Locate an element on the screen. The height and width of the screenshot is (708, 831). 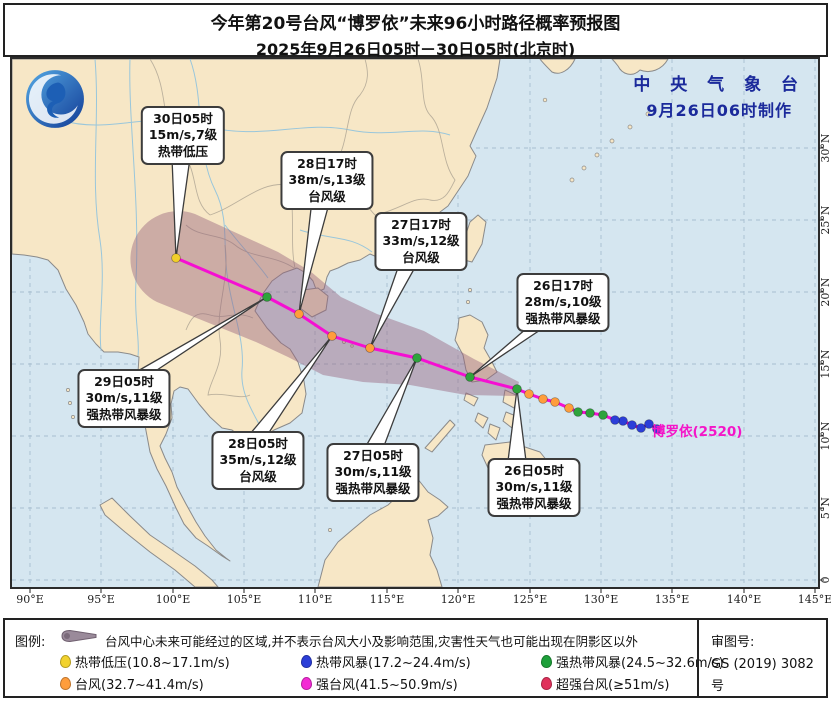
lon-tick-label: 145°E is located at coordinates (814, 599).